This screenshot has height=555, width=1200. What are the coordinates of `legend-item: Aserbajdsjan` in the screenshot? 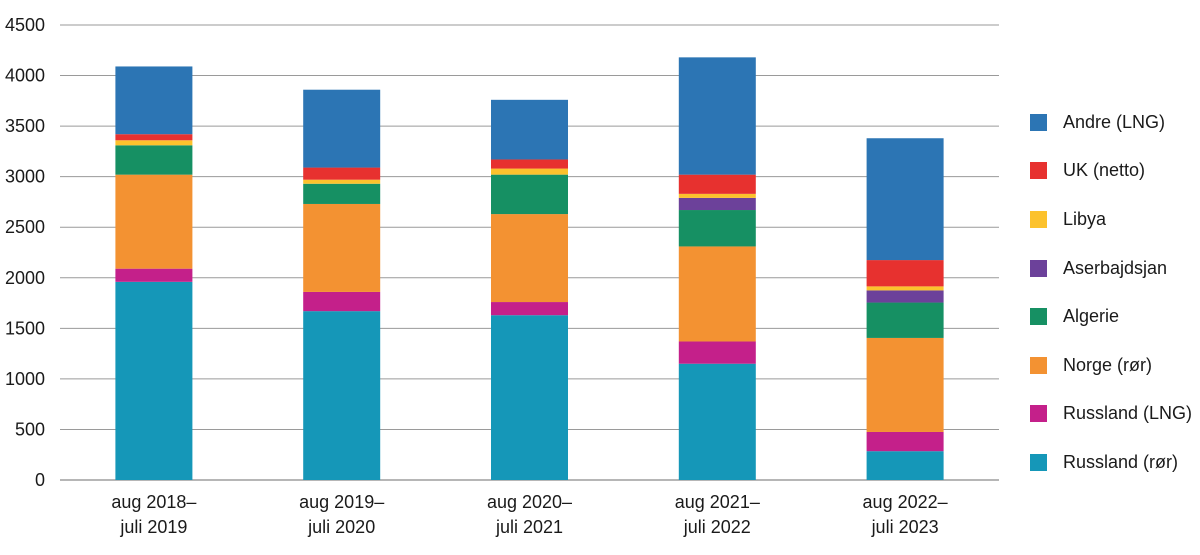 It's located at (1112, 268).